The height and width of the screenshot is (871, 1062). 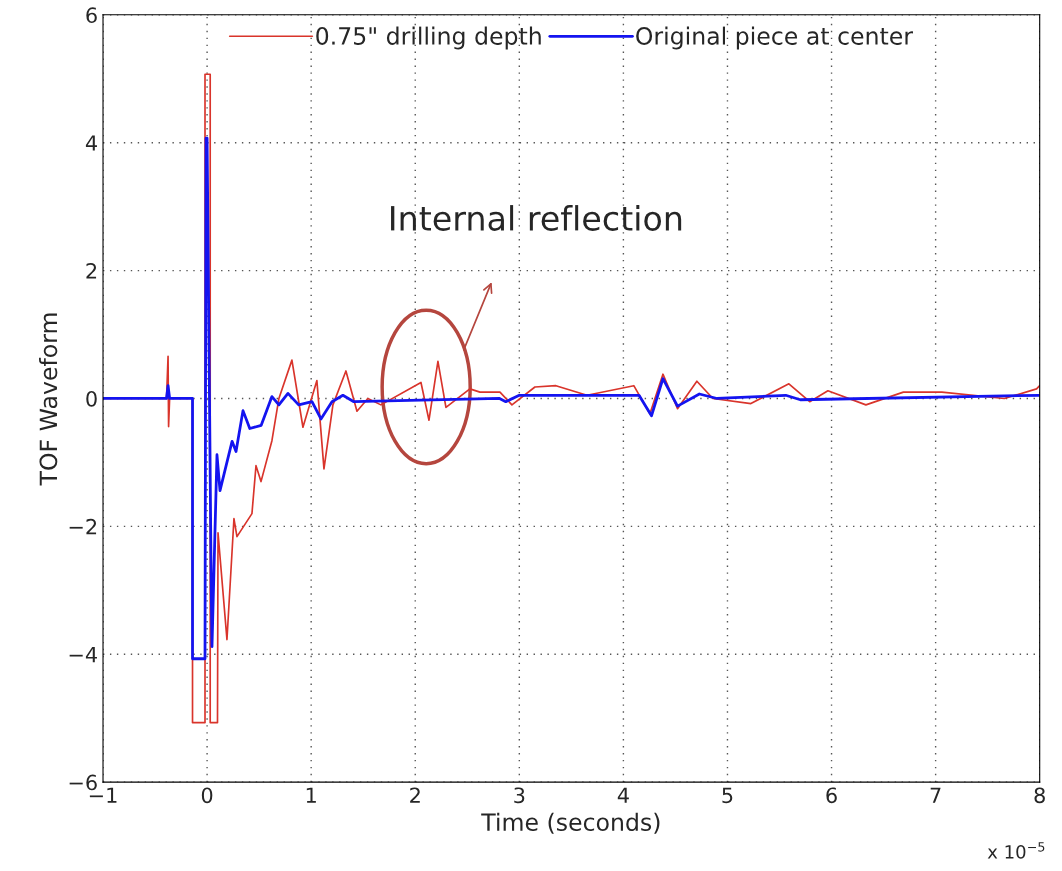 I want to click on text: x 10$^{−5}$, so click(x=1016, y=850).